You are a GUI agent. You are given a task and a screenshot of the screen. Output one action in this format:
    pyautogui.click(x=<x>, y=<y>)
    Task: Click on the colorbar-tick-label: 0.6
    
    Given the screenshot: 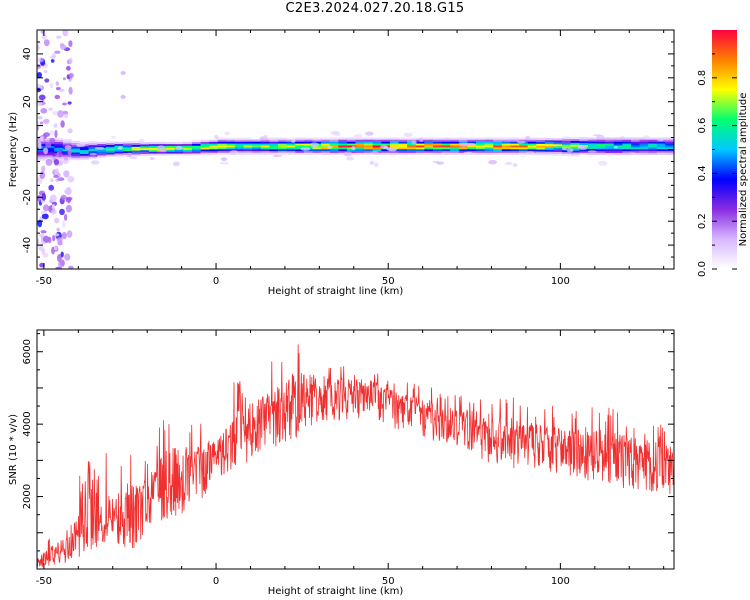 What is the action you would take?
    pyautogui.click(x=702, y=126)
    